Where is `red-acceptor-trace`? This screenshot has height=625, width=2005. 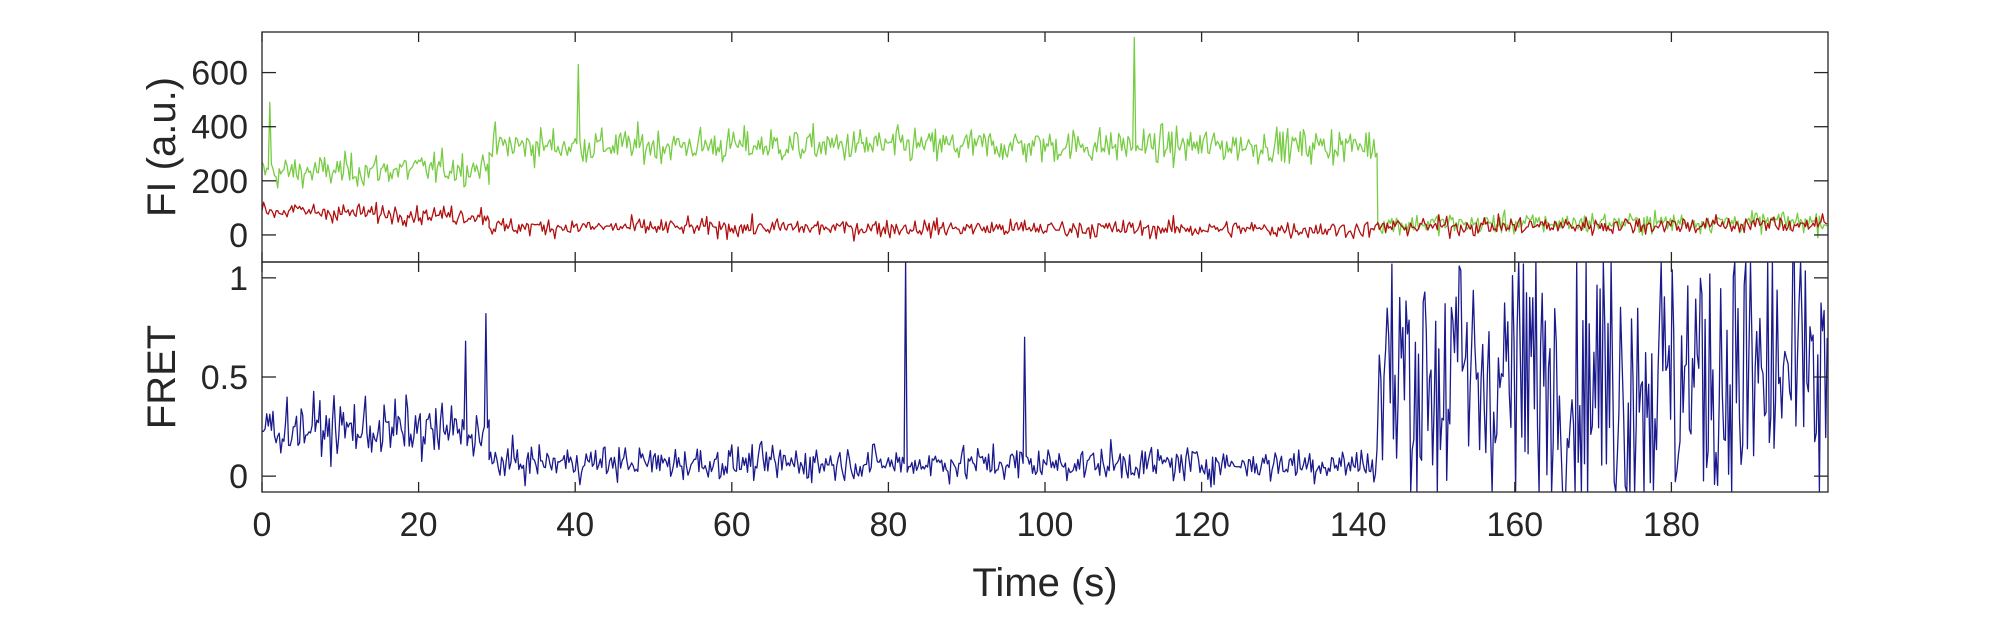 red-acceptor-trace is located at coordinates (1045, 221).